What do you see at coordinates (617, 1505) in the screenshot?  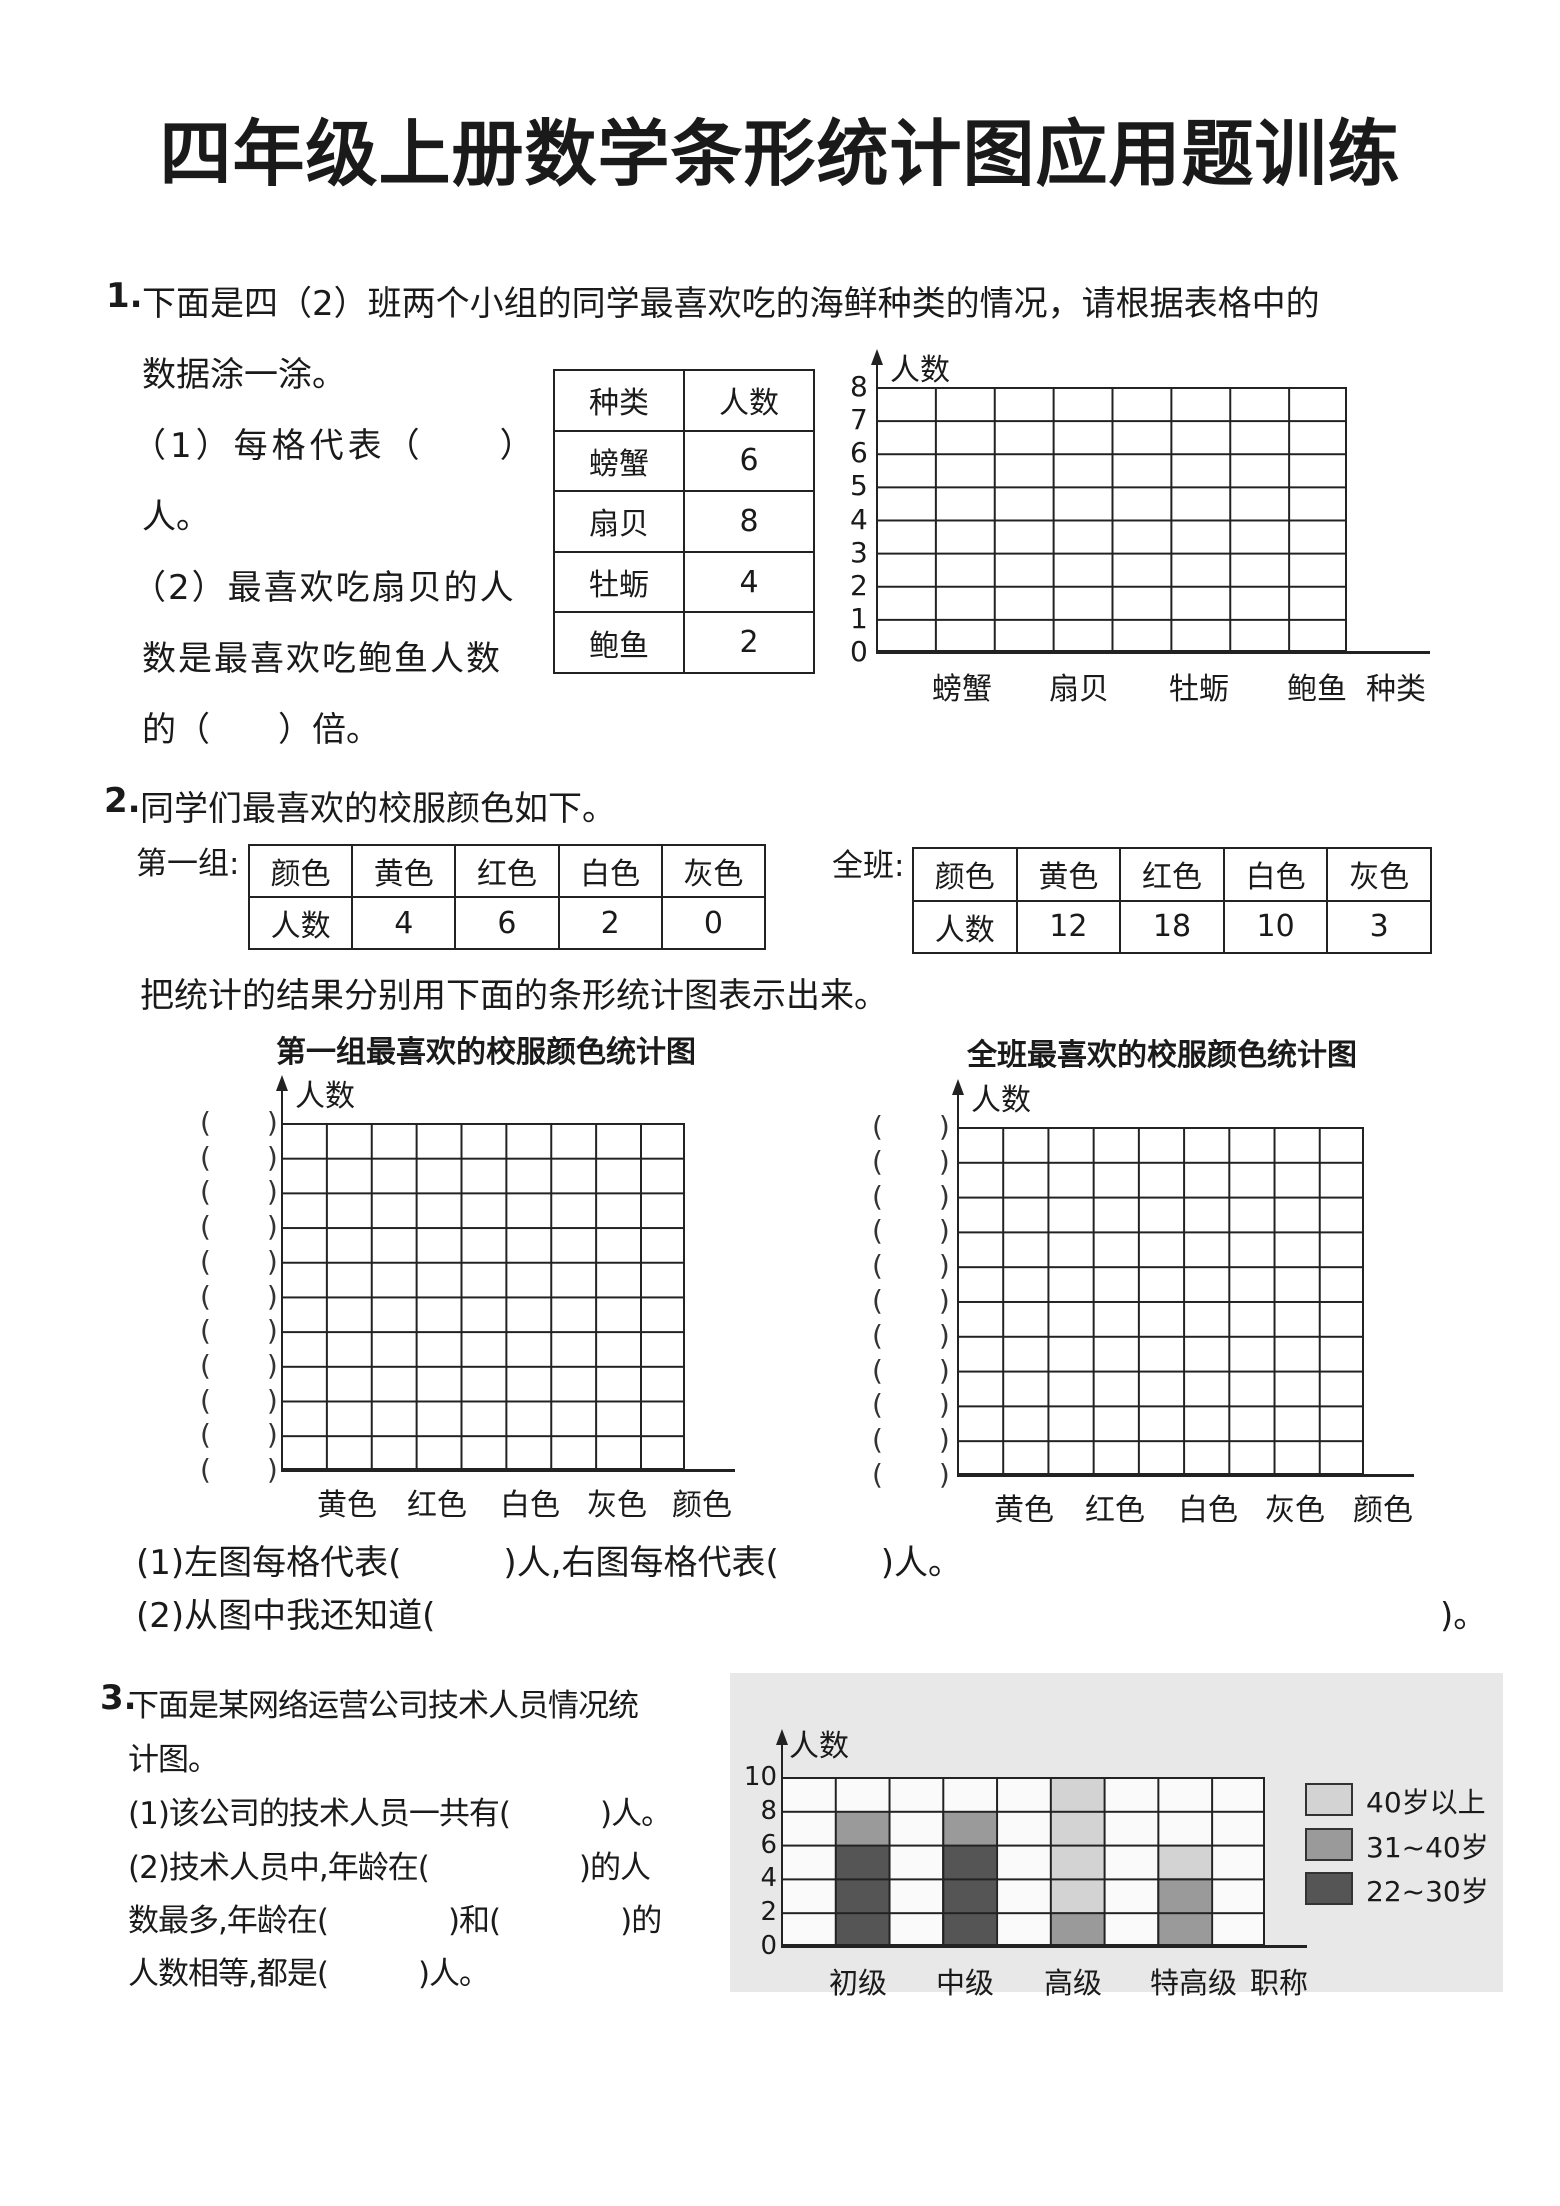 I see `x-tick-label: 灰色` at bounding box center [617, 1505].